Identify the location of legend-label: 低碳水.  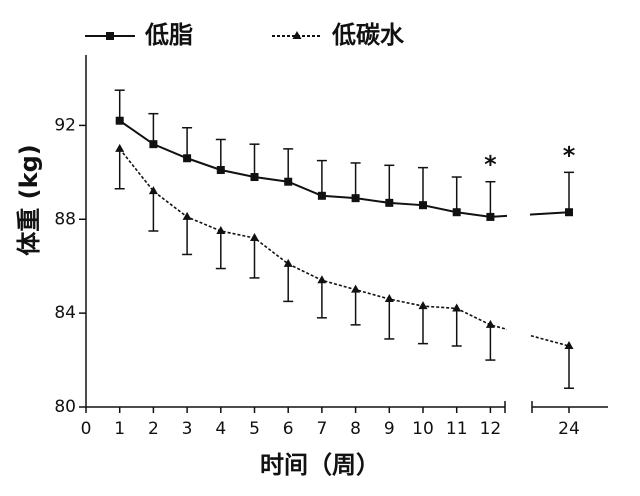
(368, 35).